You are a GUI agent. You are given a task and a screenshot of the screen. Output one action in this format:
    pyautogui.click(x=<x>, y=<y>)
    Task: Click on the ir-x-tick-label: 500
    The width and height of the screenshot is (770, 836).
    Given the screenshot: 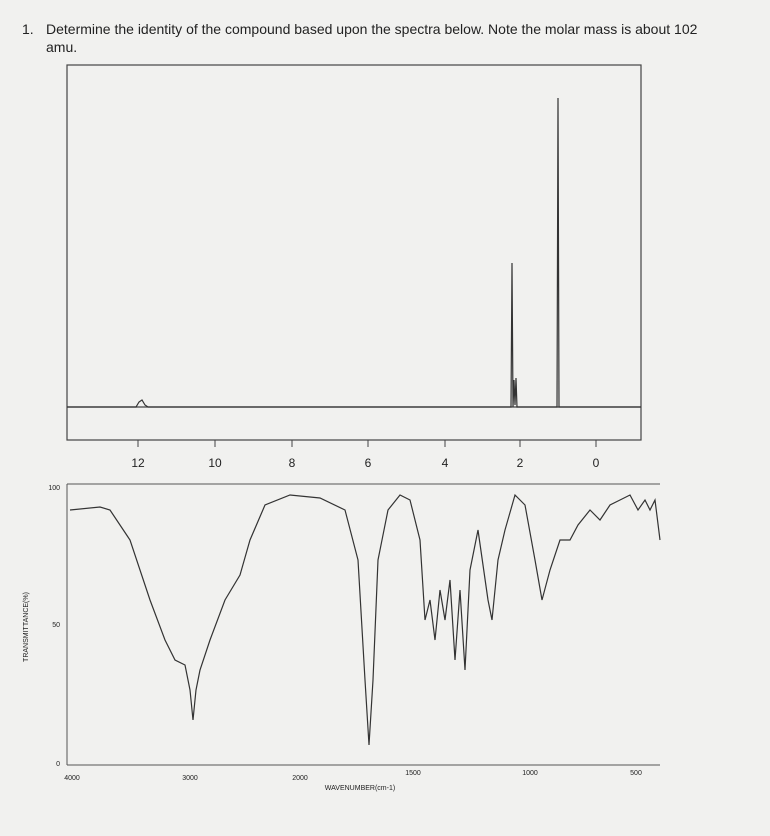 What is the action you would take?
    pyautogui.click(x=636, y=773)
    